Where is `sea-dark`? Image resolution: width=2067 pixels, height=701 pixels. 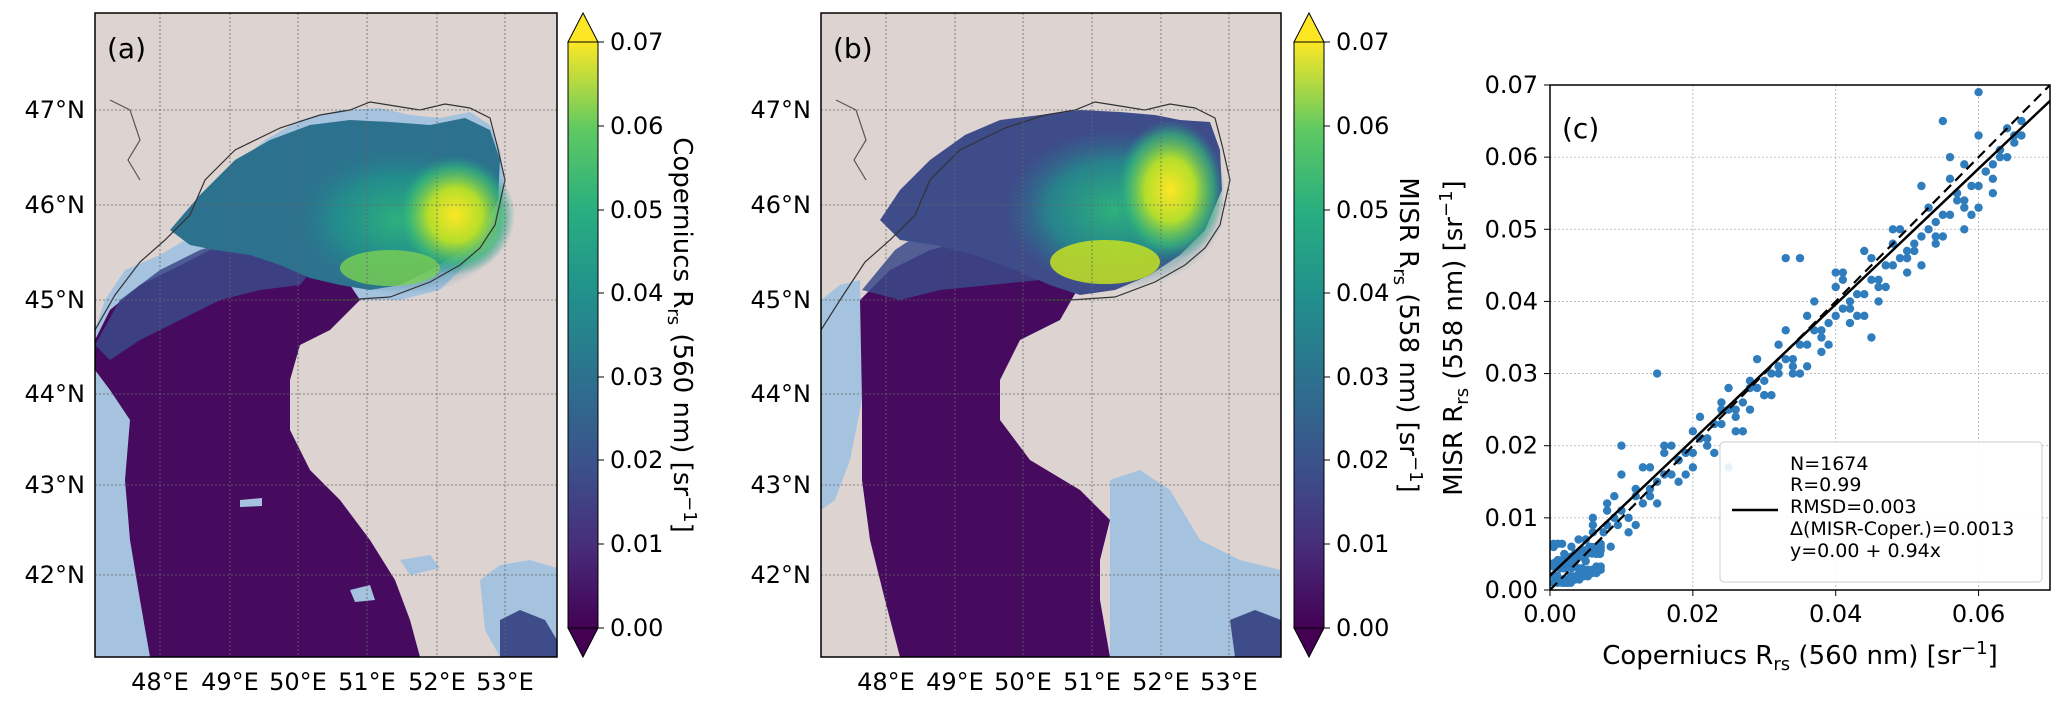 sea-dark is located at coordinates (257, 448).